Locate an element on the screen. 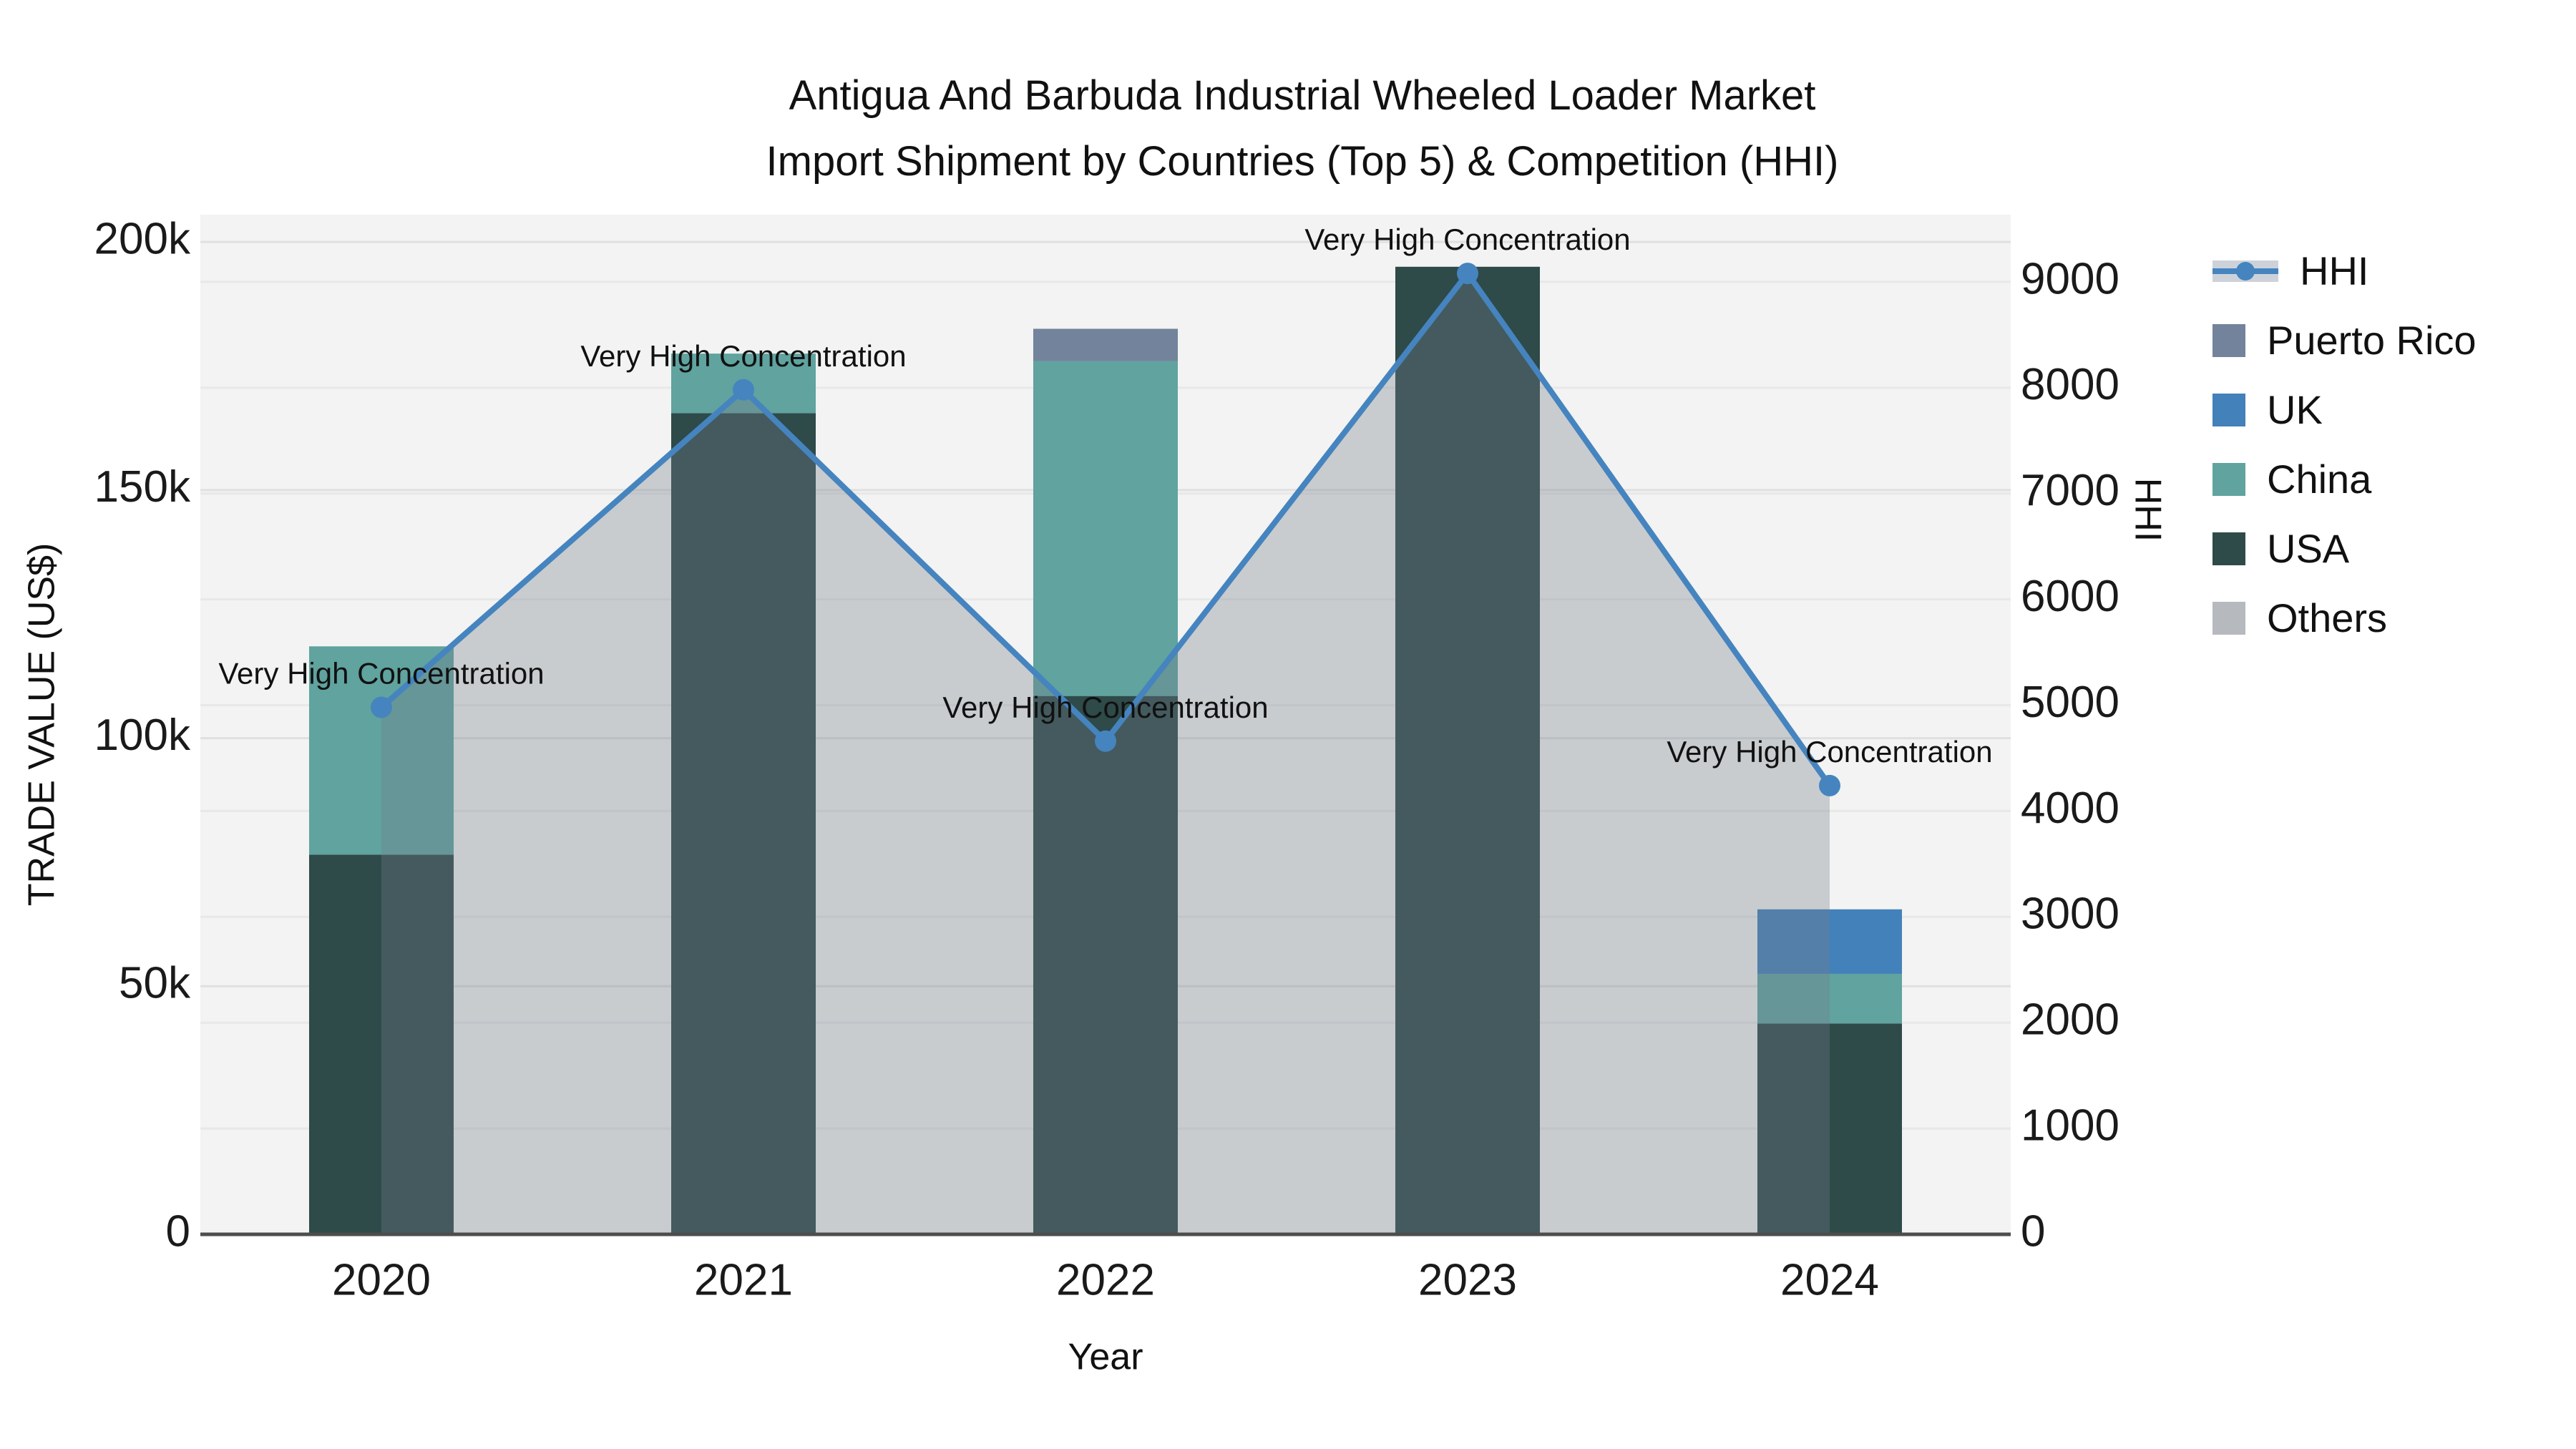  legend: HHI Puerto Rico UK China USA Others is located at coordinates (2344, 444).